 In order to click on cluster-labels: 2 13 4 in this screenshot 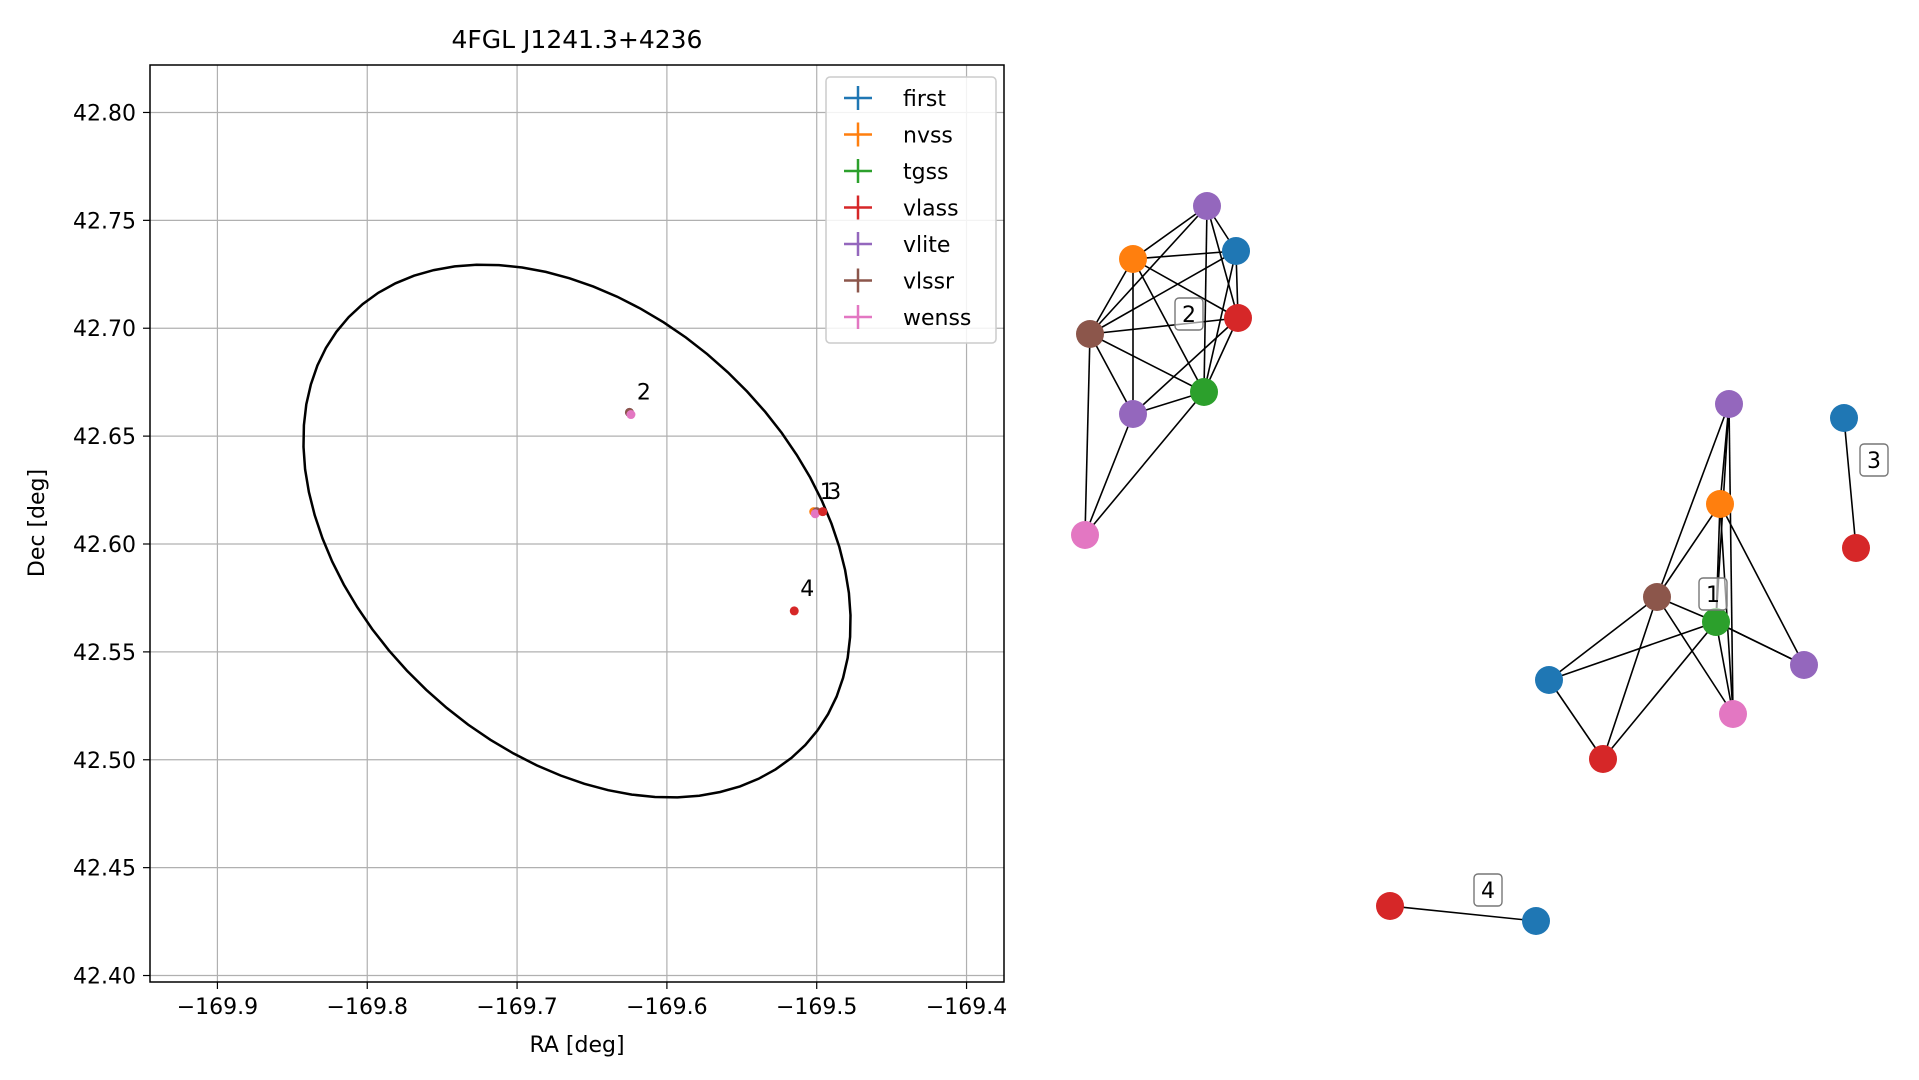, I will do `click(739, 491)`.